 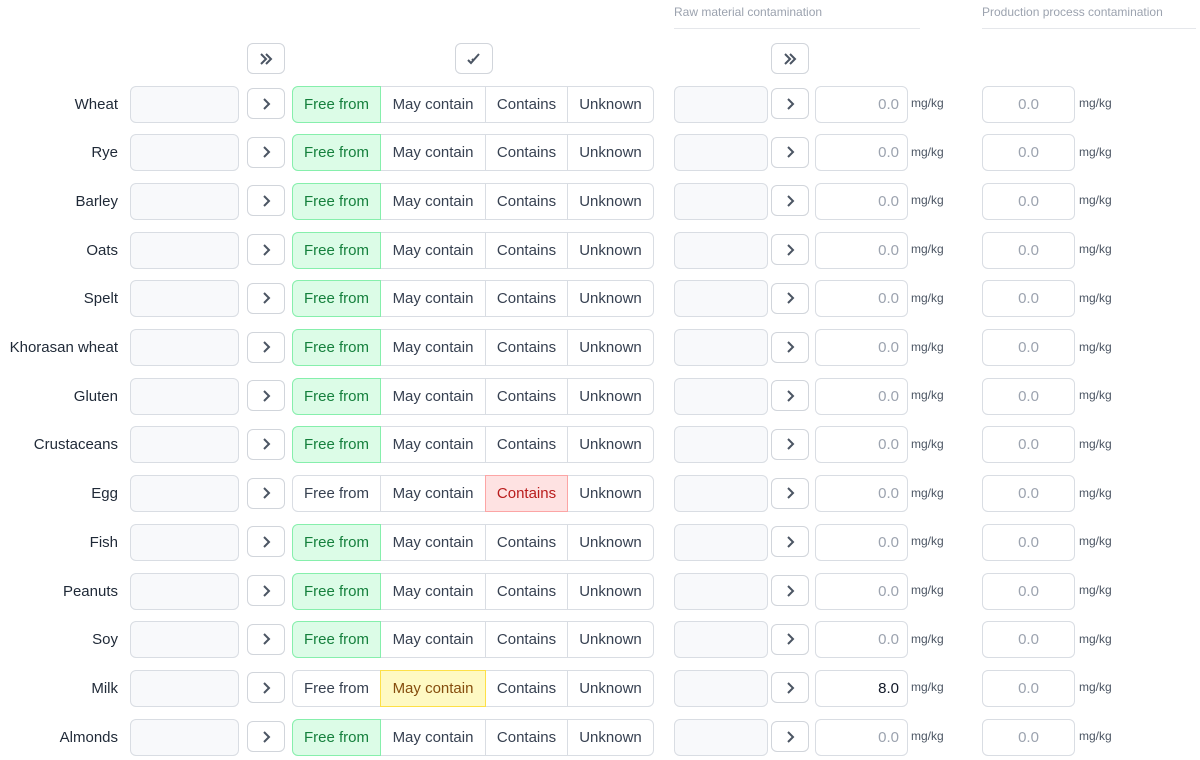 I want to click on copy-all-button, so click(x=266, y=58).